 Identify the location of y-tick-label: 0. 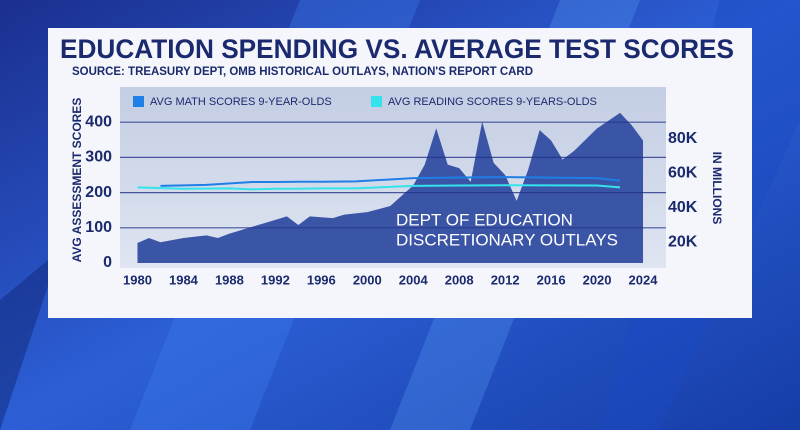
(107, 262).